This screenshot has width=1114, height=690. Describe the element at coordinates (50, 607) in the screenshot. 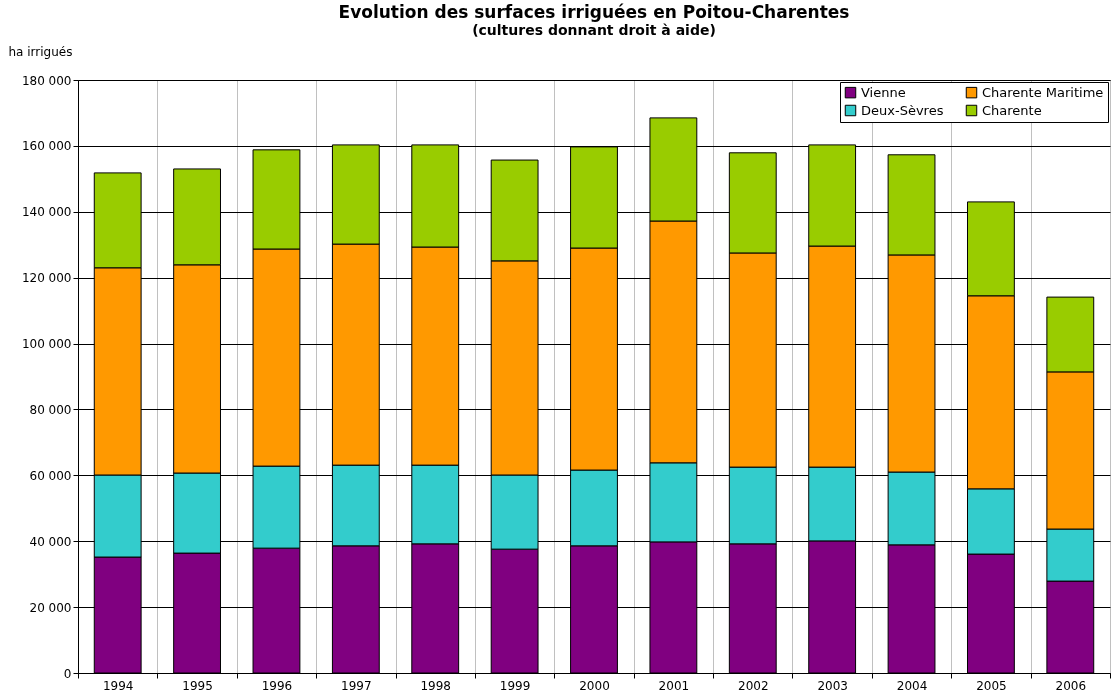

I see `y-tick-label: 20 000` at that location.